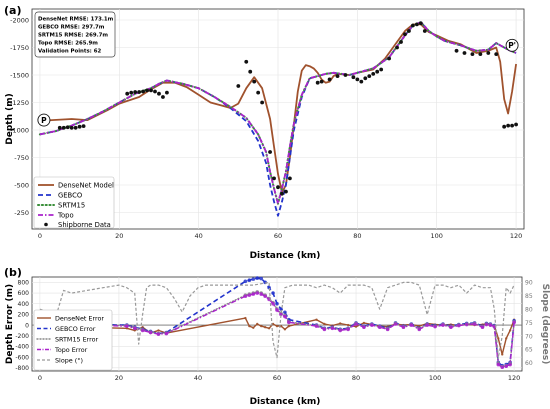 This screenshot has width=550, height=409. I want to click on profile-endpoint-label: P', so click(512, 45).